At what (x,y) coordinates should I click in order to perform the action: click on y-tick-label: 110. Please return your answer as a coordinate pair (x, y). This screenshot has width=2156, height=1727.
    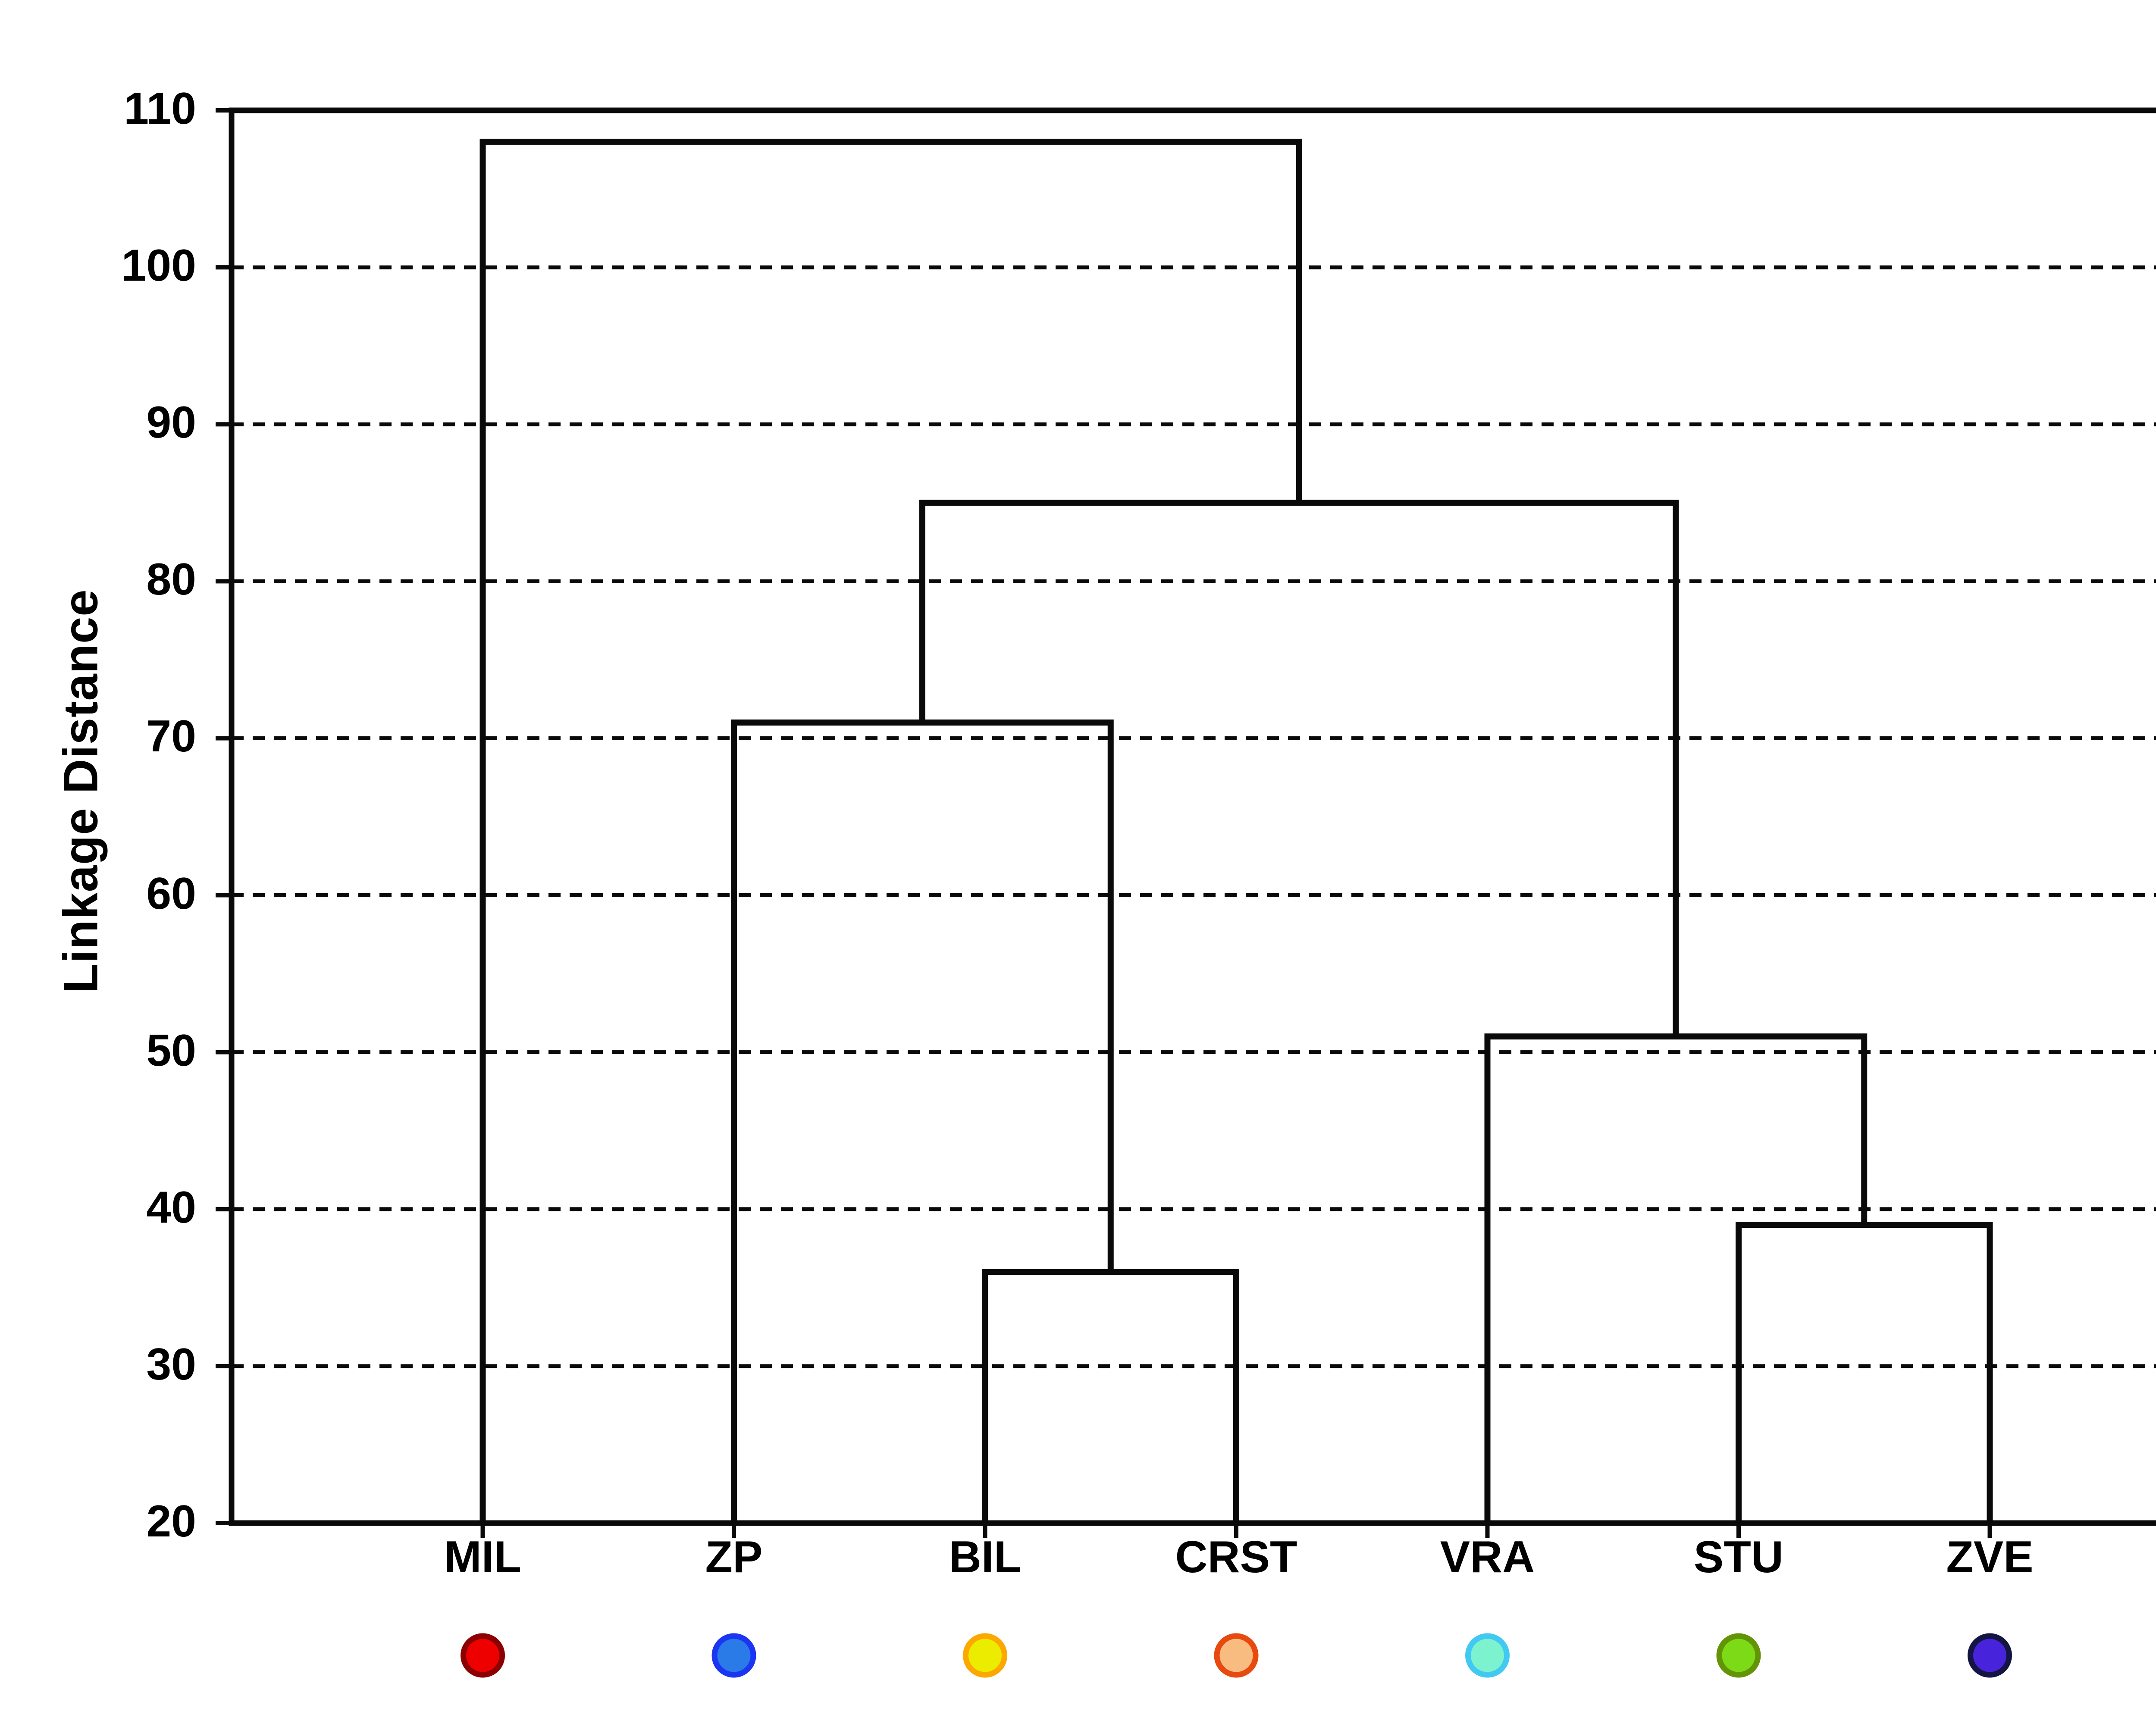
    Looking at the image, I should click on (160, 108).